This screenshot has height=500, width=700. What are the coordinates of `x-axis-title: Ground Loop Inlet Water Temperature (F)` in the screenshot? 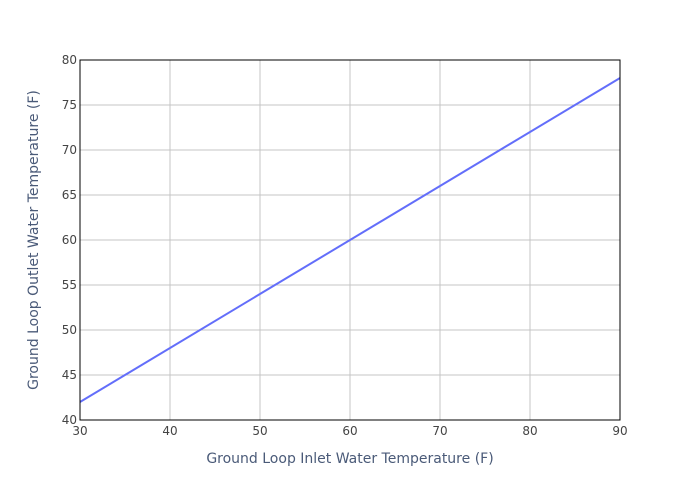 It's located at (349, 459).